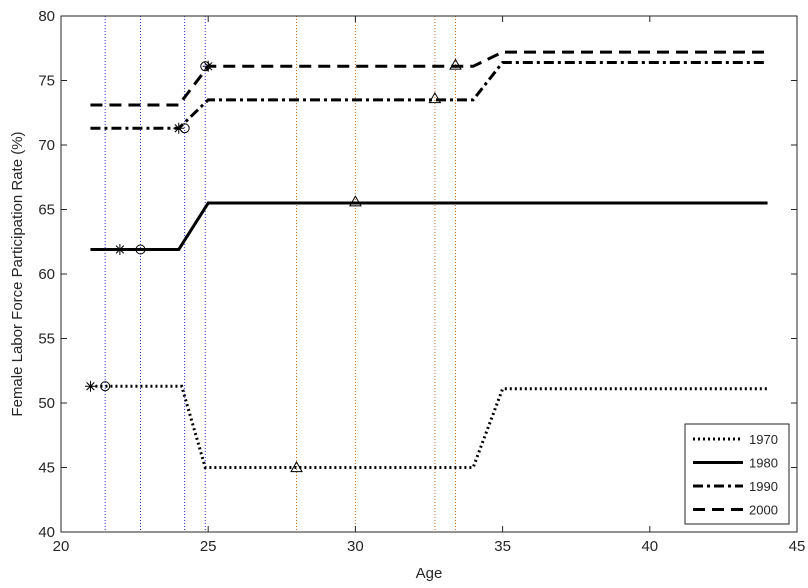 The image size is (808, 588). I want to click on x-tick-label: 35, so click(502, 546).